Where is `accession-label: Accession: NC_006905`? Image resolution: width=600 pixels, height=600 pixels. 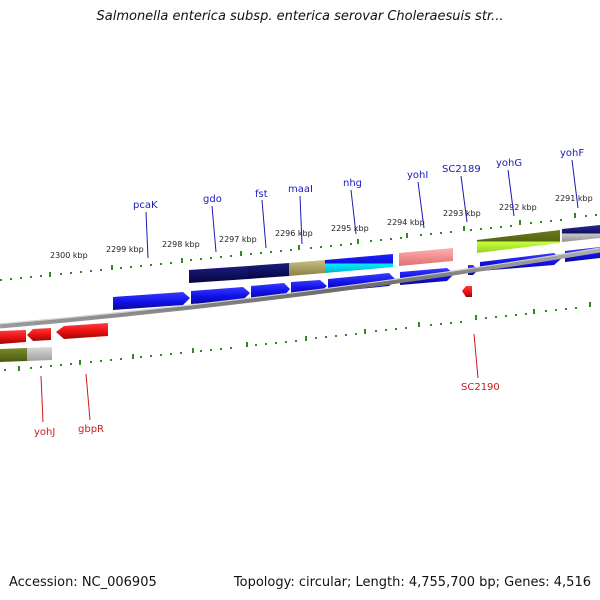
accession-label: Accession: NC_006905 is located at coordinates (83, 582).